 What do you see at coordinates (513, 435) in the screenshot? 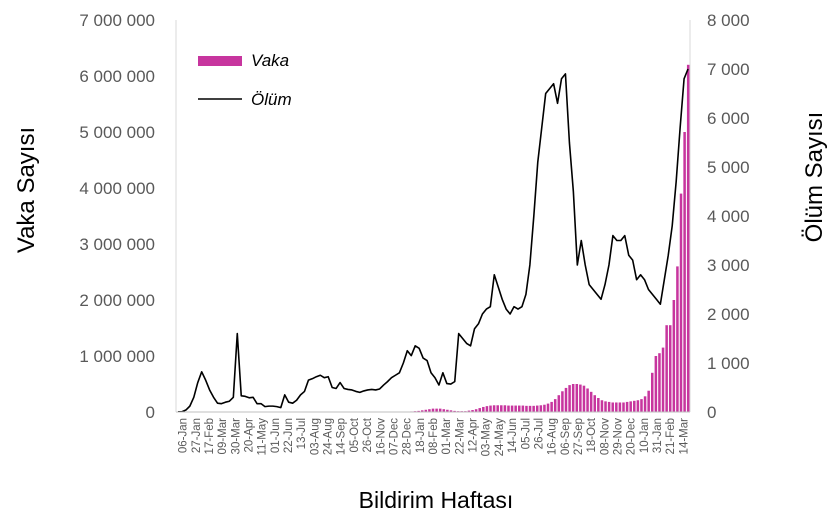
I see `x-tick-label: 14-Jun` at bounding box center [513, 435].